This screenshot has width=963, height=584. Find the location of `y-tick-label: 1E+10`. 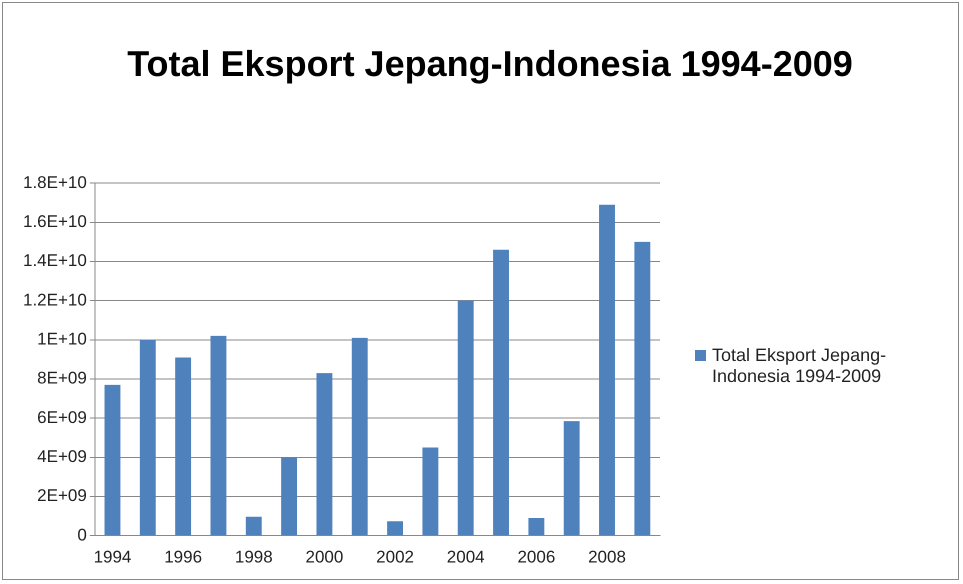

y-tick-label: 1E+10 is located at coordinates (62, 339).